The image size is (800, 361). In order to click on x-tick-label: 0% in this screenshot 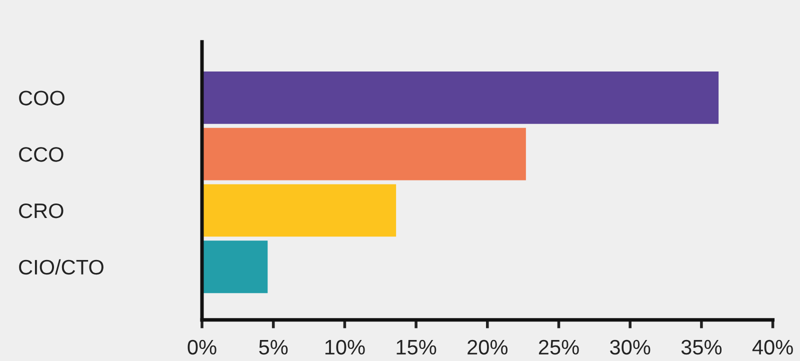, I will do `click(202, 347)`.